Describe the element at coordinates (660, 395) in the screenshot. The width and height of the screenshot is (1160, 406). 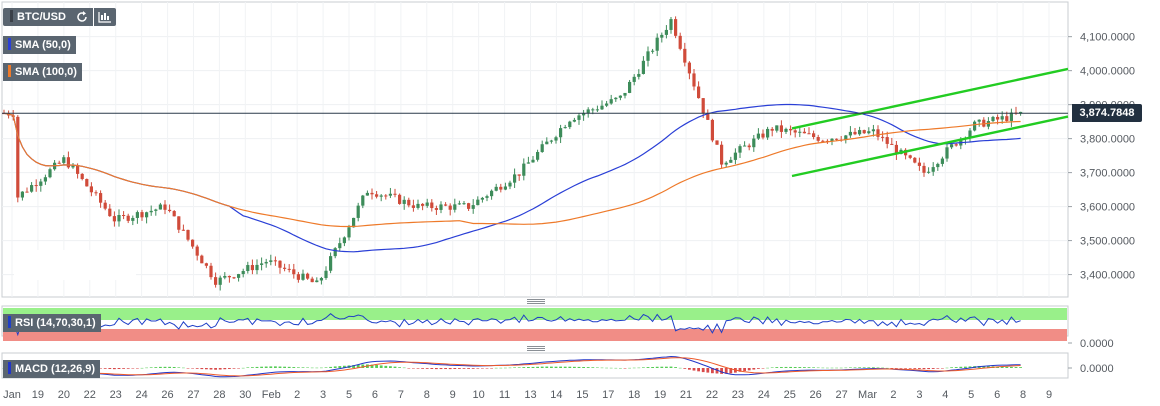
I see `date-tick-label: 19` at that location.